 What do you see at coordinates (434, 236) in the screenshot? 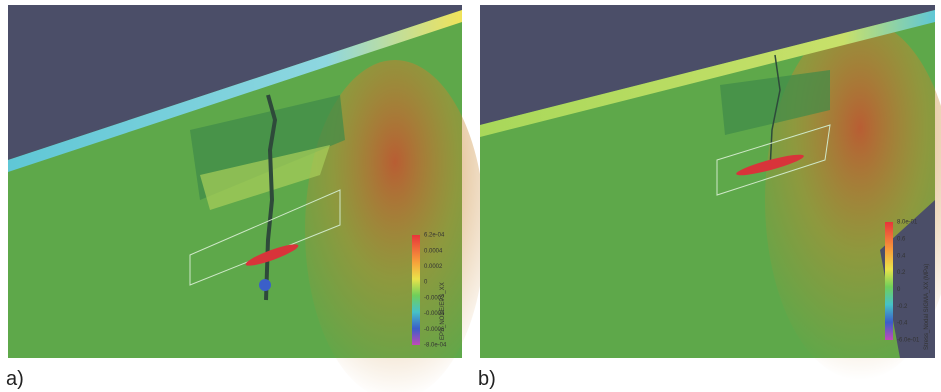
I see `colorbar-tick-label: 6.2e-04` at bounding box center [434, 236].